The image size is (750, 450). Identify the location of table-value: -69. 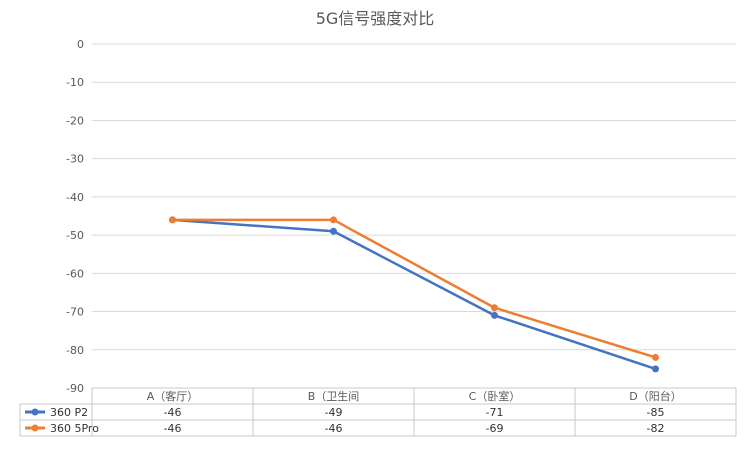
(495, 428).